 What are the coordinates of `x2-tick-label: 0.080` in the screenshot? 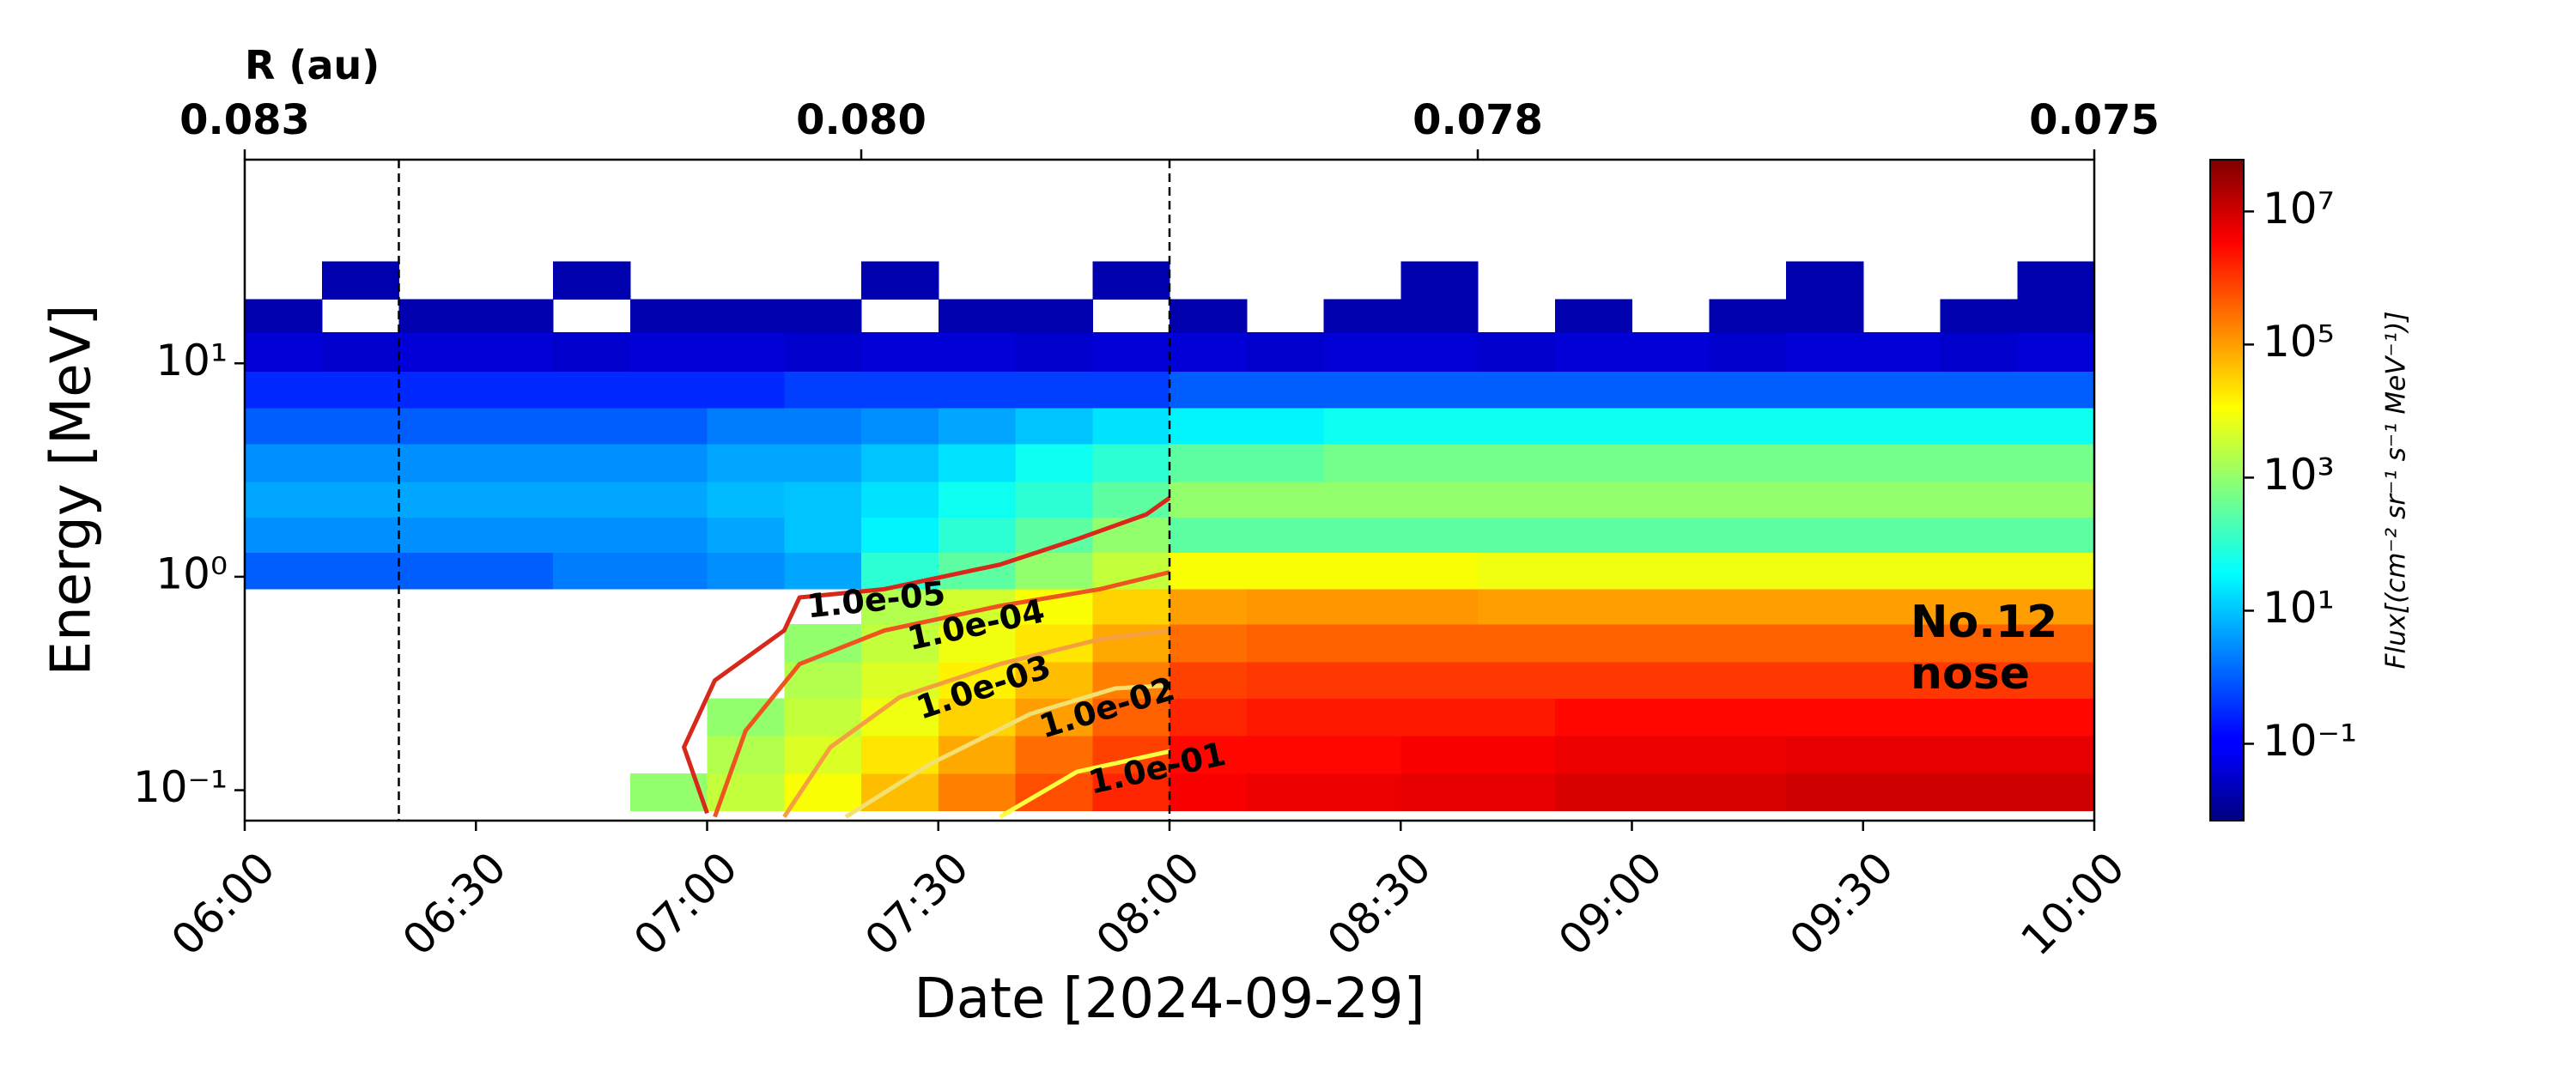 It's located at (861, 120).